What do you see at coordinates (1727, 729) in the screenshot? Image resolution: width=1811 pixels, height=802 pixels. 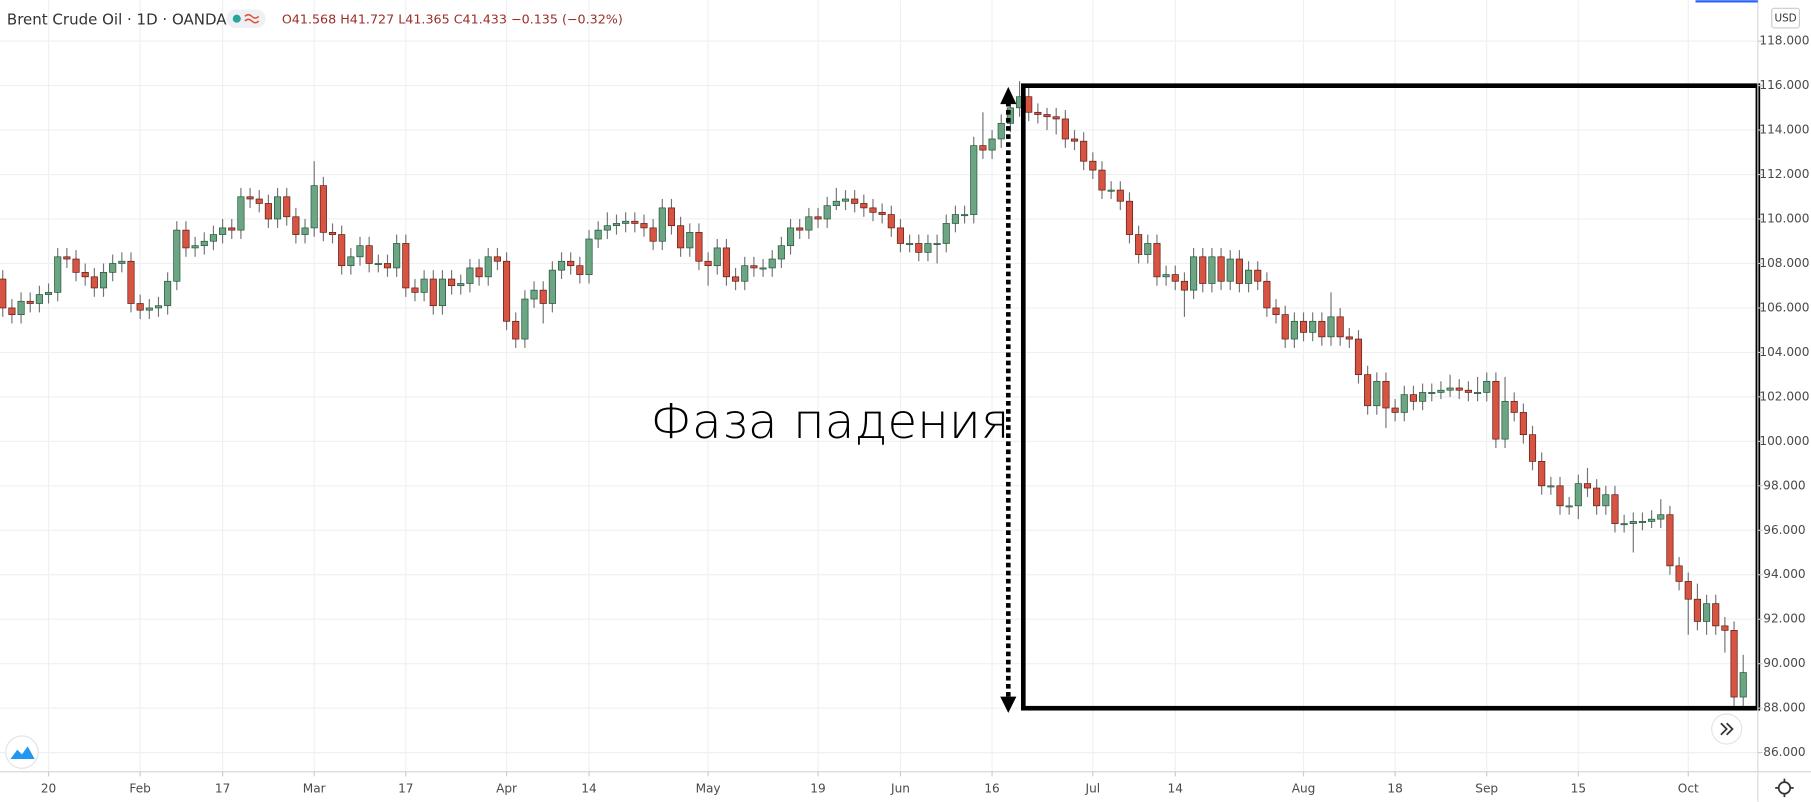 I see `scroll-to-latest` at bounding box center [1727, 729].